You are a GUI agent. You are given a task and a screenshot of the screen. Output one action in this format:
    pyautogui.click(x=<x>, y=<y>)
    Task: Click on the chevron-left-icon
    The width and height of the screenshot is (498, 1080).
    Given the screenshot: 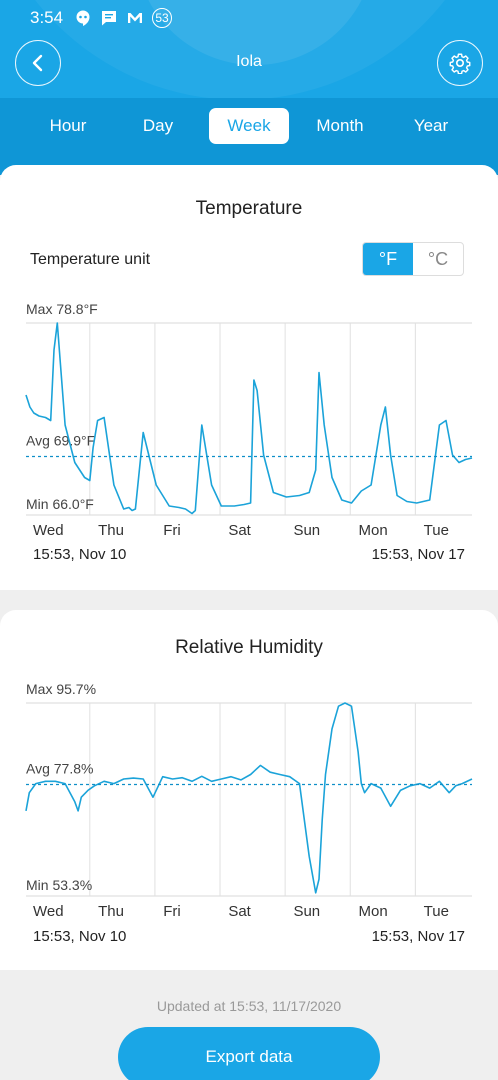 What is the action you would take?
    pyautogui.click(x=37, y=63)
    